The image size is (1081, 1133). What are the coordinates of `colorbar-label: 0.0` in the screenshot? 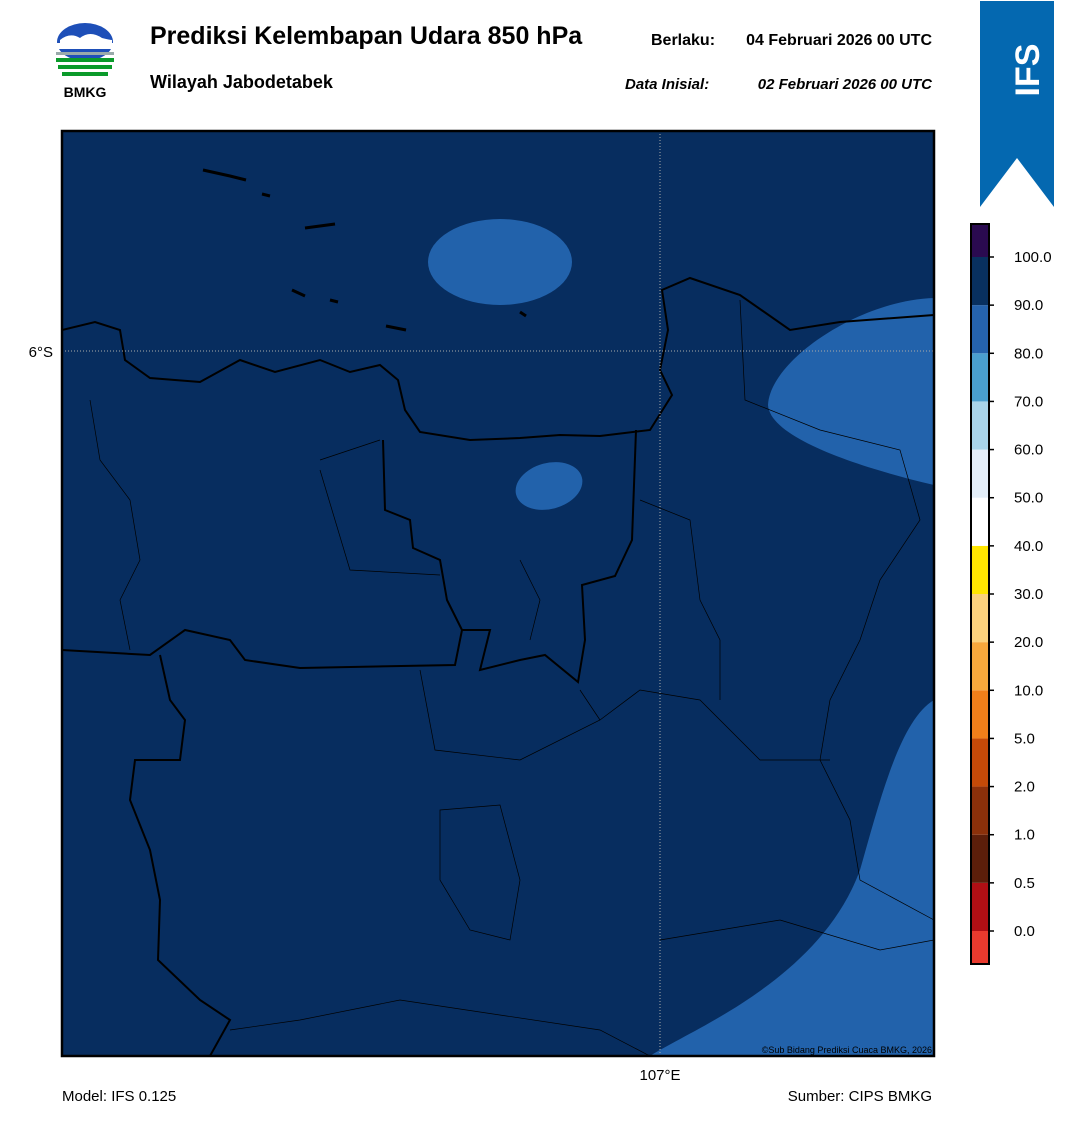 It's located at (1024, 931).